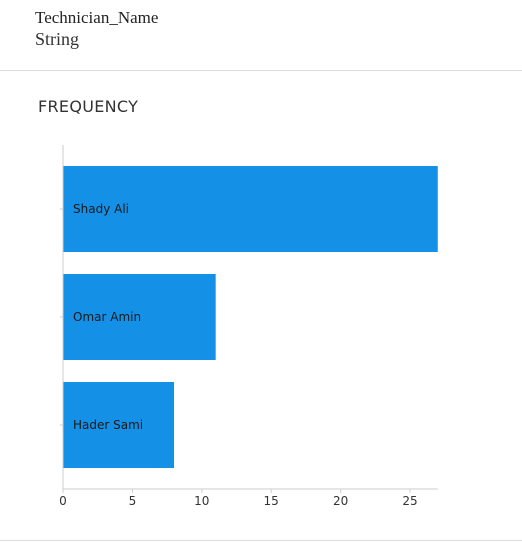 Image resolution: width=522 pixels, height=548 pixels. What do you see at coordinates (261, 540) in the screenshot?
I see `bottom-divider` at bounding box center [261, 540].